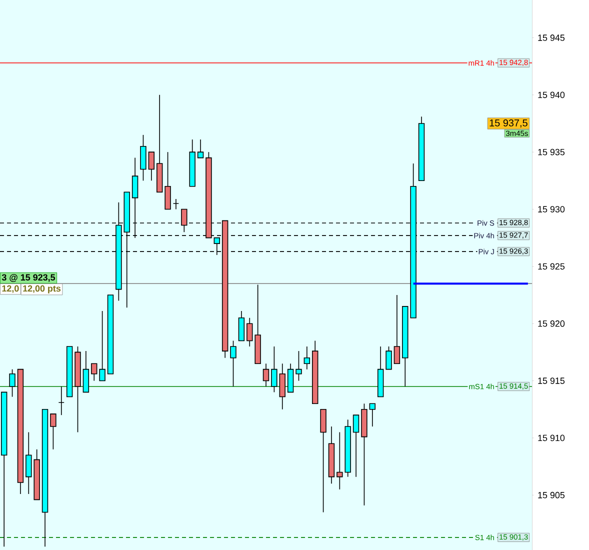  Describe the element at coordinates (551, 323) in the screenshot. I see `y-tick-label: 15 920` at that location.